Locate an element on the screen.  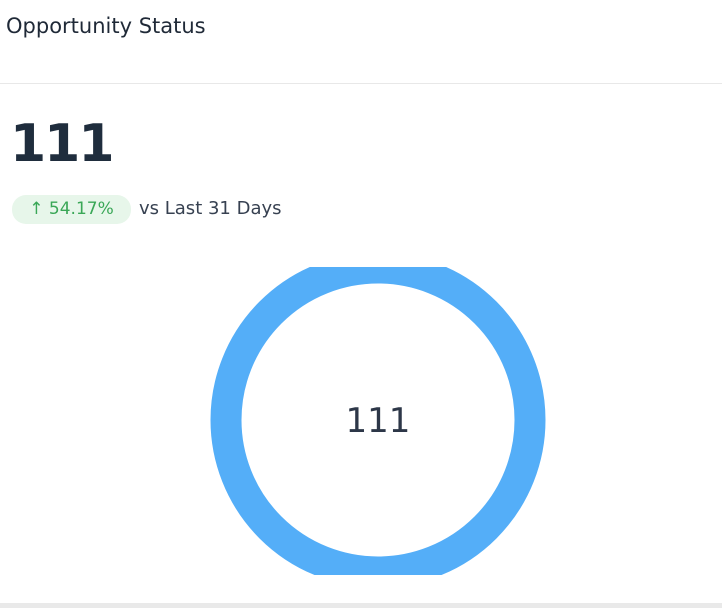
change-badge: ↑ 54.17% is located at coordinates (71, 209).